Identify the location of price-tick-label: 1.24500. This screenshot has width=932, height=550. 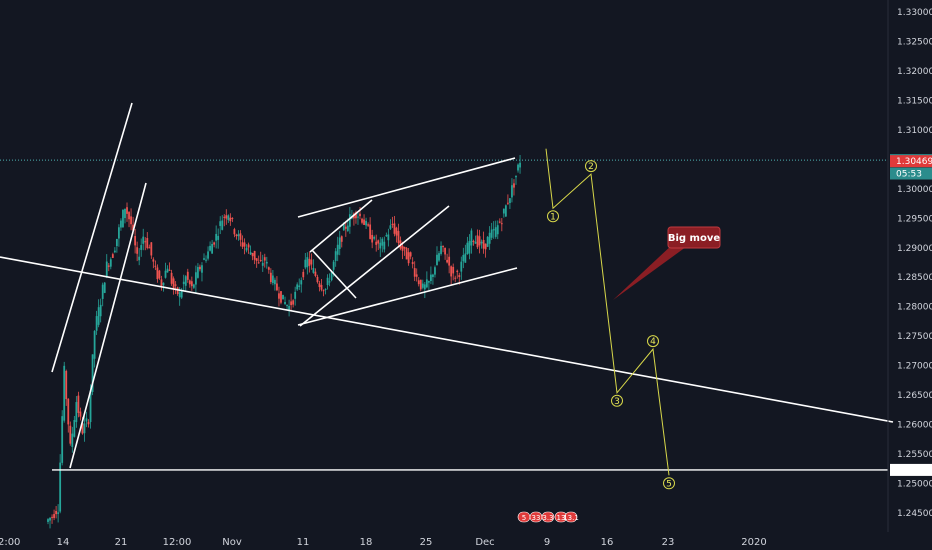
(914, 514).